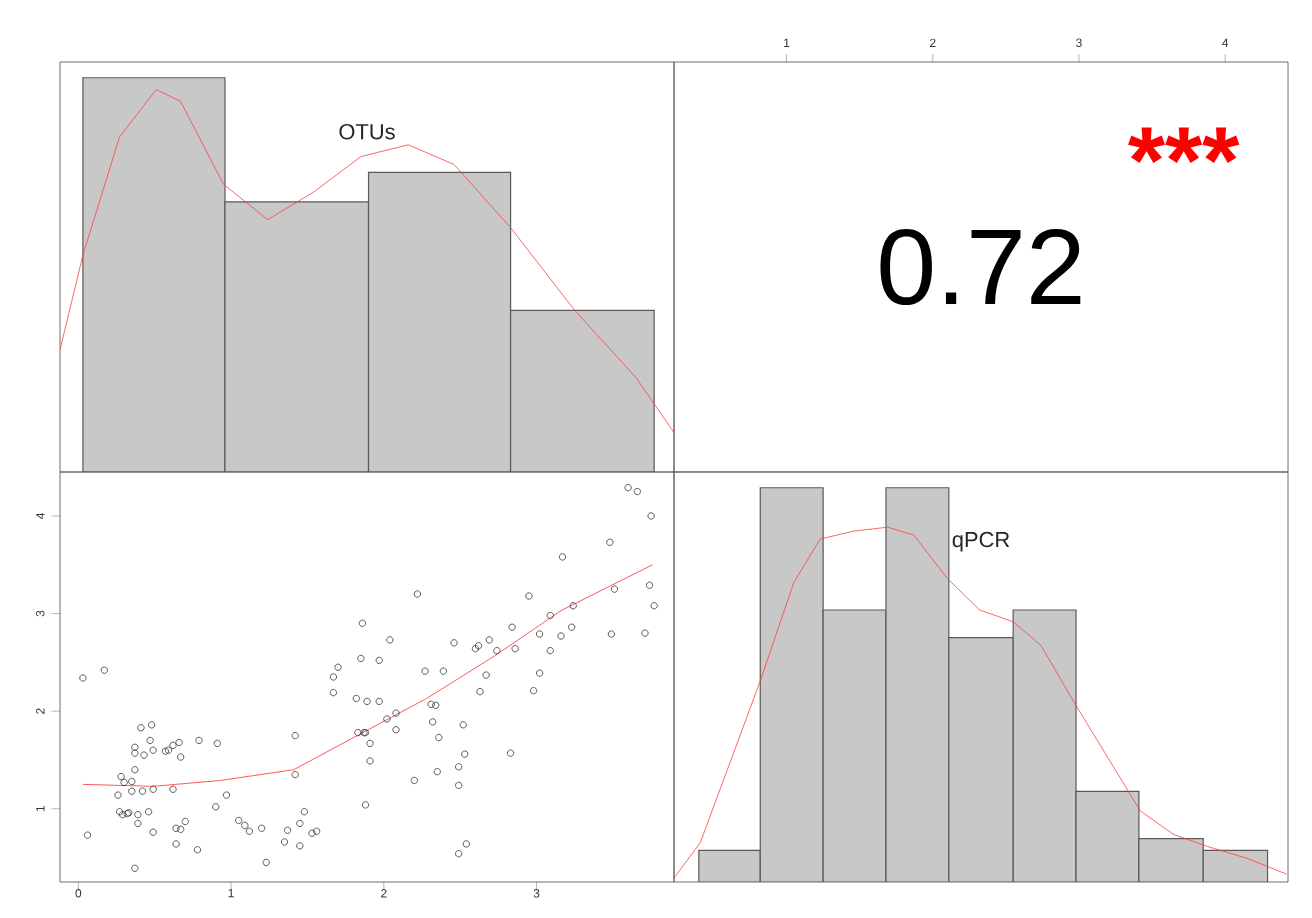  Describe the element at coordinates (368, 675) in the screenshot. I see `line-series` at that location.